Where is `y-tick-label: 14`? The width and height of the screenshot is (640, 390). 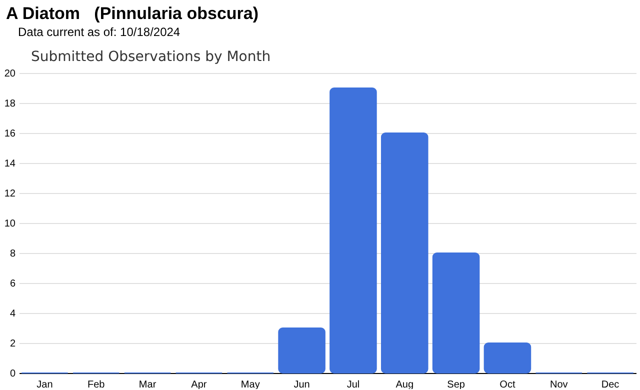 y-tick-label: 14 is located at coordinates (10, 164).